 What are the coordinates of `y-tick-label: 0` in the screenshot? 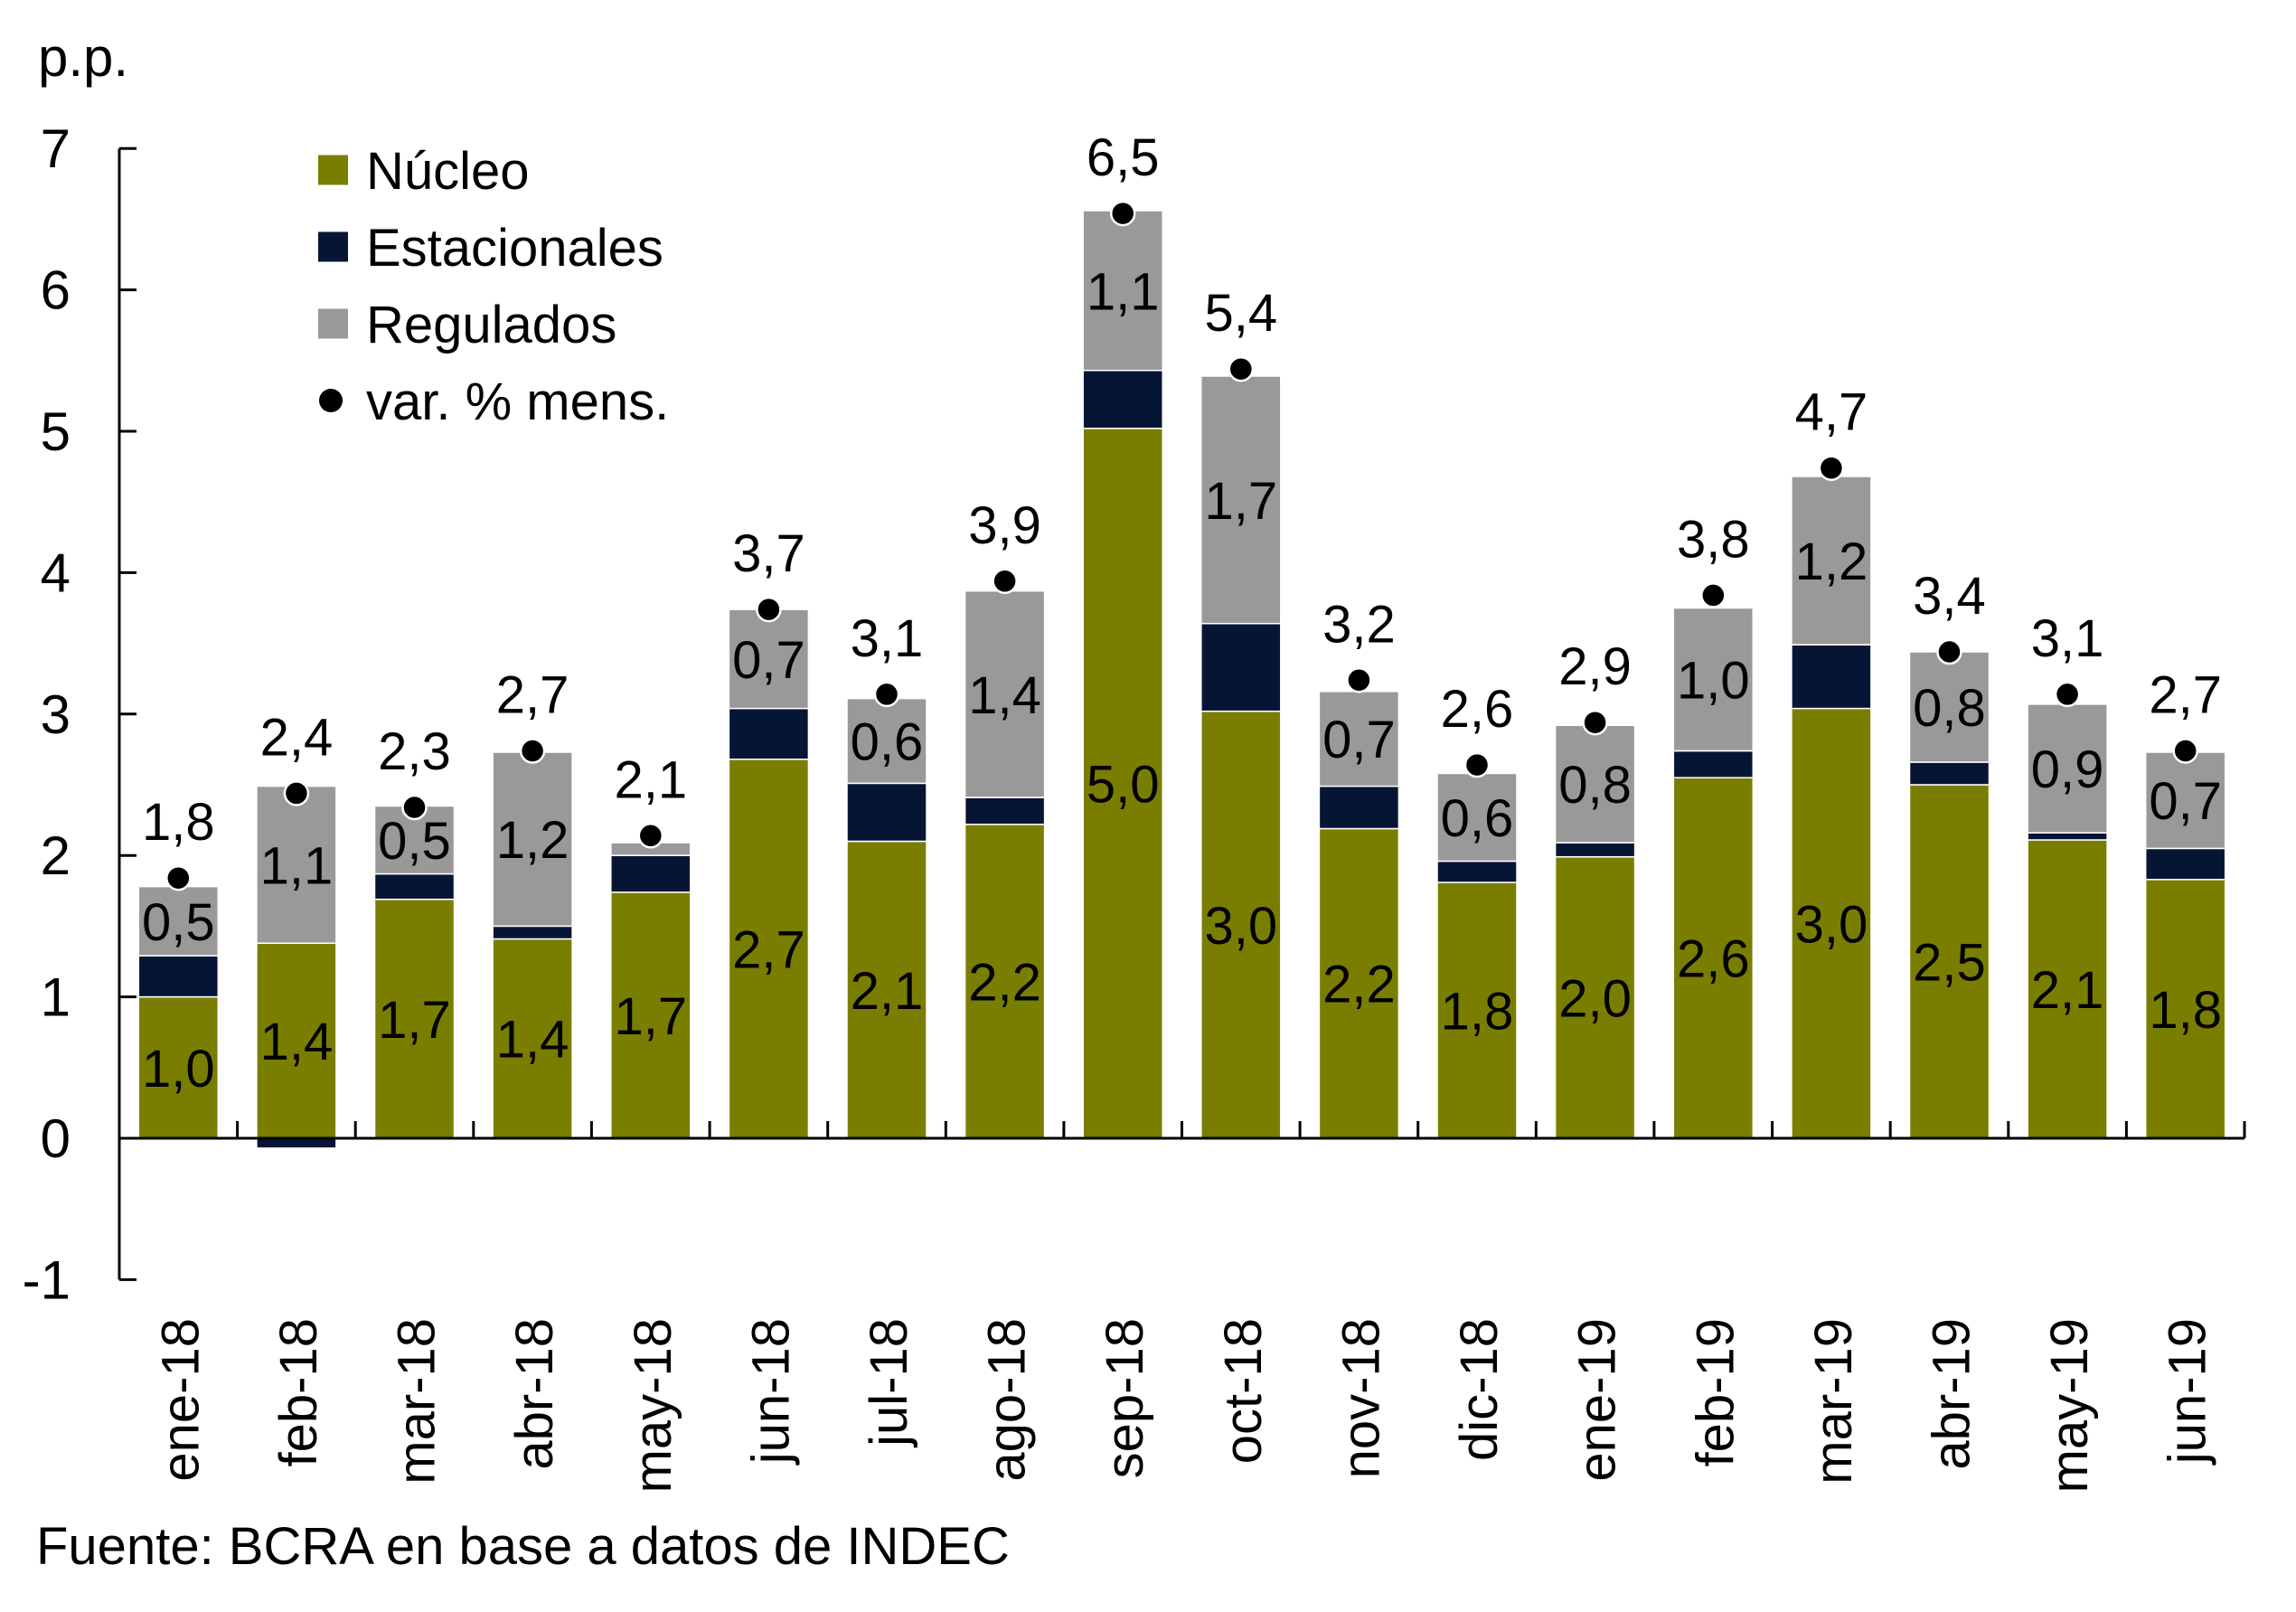 It's located at (56, 1138).